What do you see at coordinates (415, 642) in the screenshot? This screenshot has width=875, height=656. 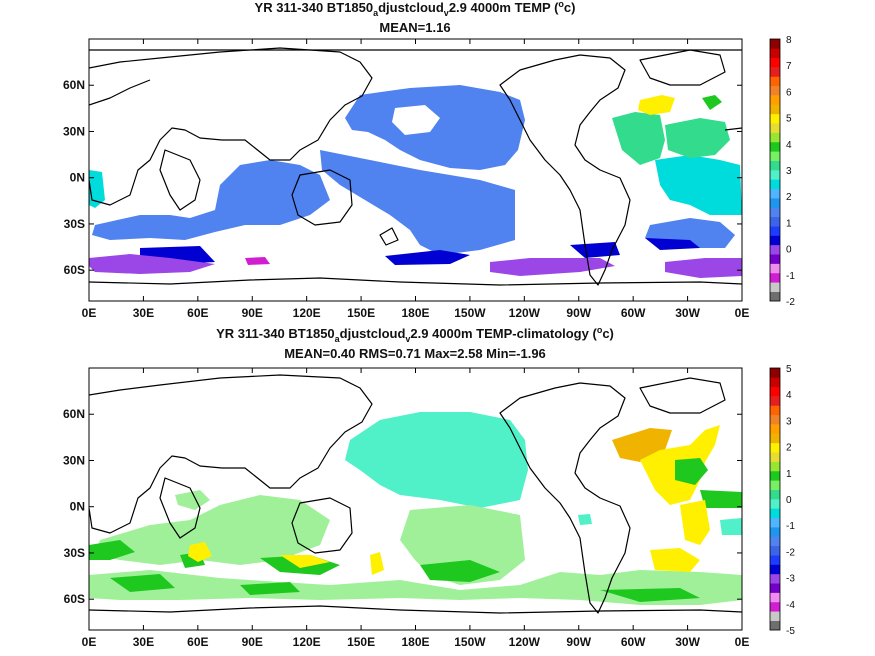 I see `bottom-x-tick-label: 180E` at bounding box center [415, 642].